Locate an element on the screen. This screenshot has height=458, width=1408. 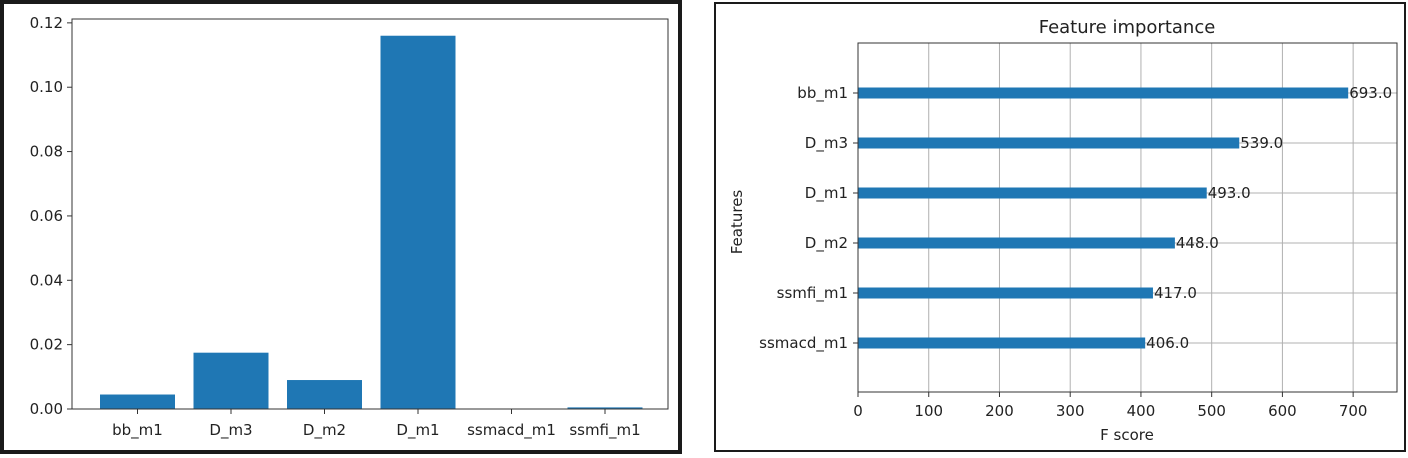
x-tick-label: D_m1 is located at coordinates (417, 430).